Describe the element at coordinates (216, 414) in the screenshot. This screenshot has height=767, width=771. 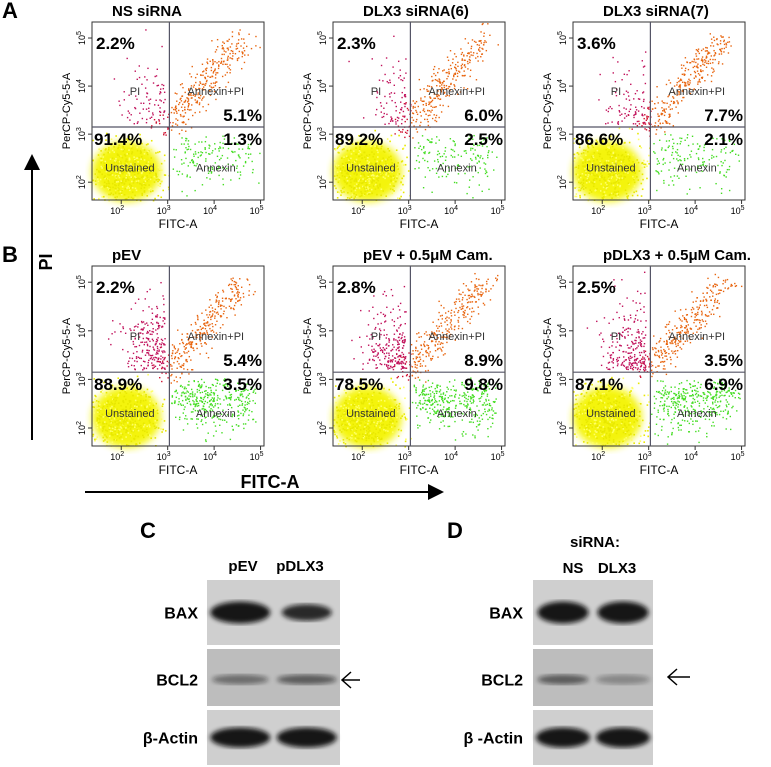
I see `quadrant-name: Annexin` at that location.